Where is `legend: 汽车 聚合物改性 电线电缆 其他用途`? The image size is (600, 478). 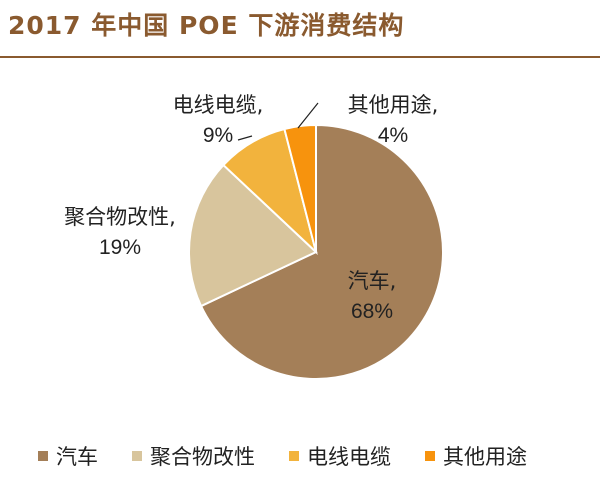 legend: 汽车 聚合物改性 电线电缆 其他用途 is located at coordinates (318, 456).